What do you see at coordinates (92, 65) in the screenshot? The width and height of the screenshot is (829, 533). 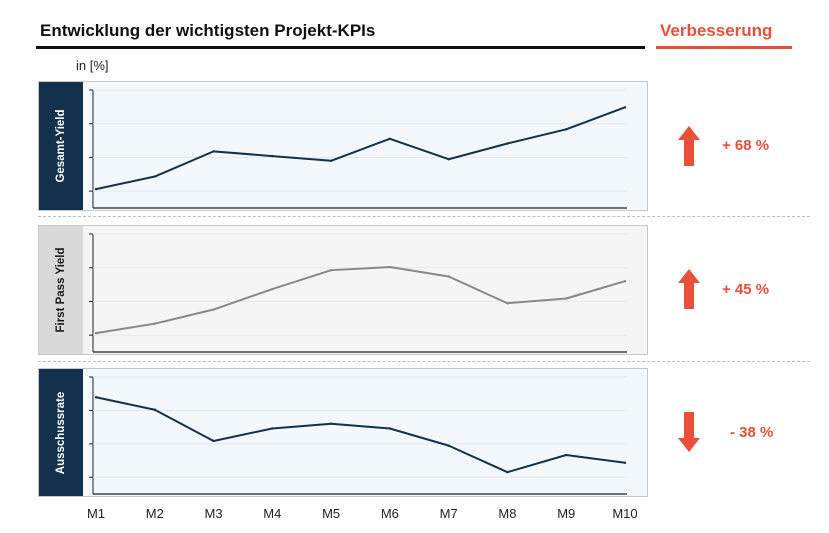 I see `unit-label: in [%]` at bounding box center [92, 65].